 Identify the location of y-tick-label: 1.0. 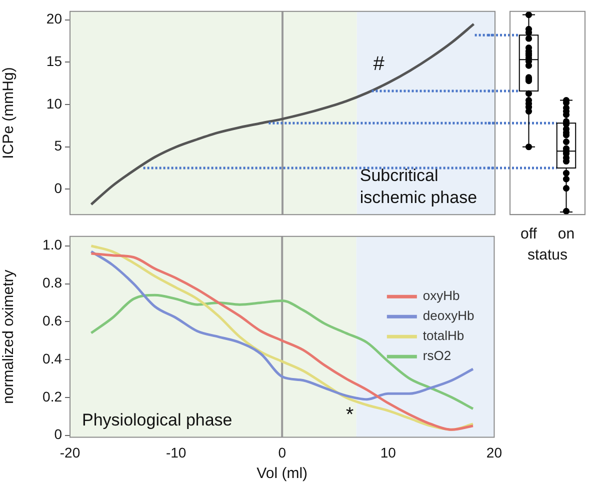
(52, 244).